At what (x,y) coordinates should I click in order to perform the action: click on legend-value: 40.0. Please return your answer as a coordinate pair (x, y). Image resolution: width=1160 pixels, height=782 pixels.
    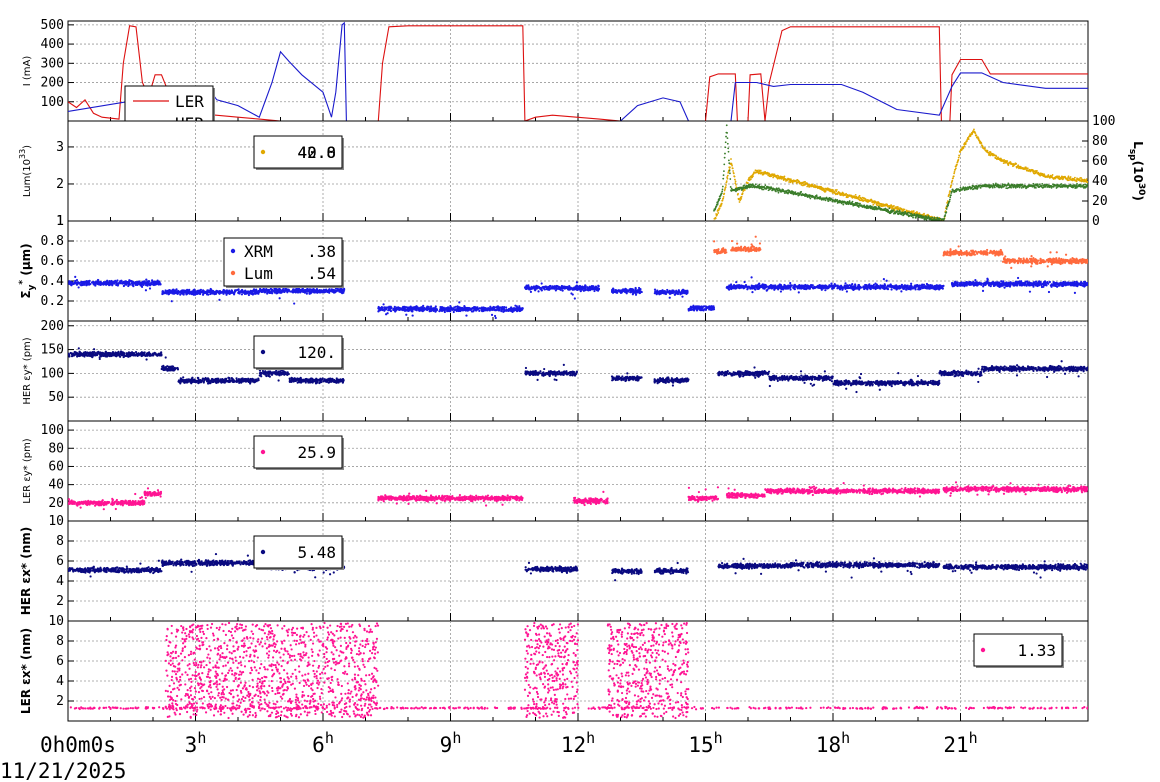
    Looking at the image, I should click on (316, 152).